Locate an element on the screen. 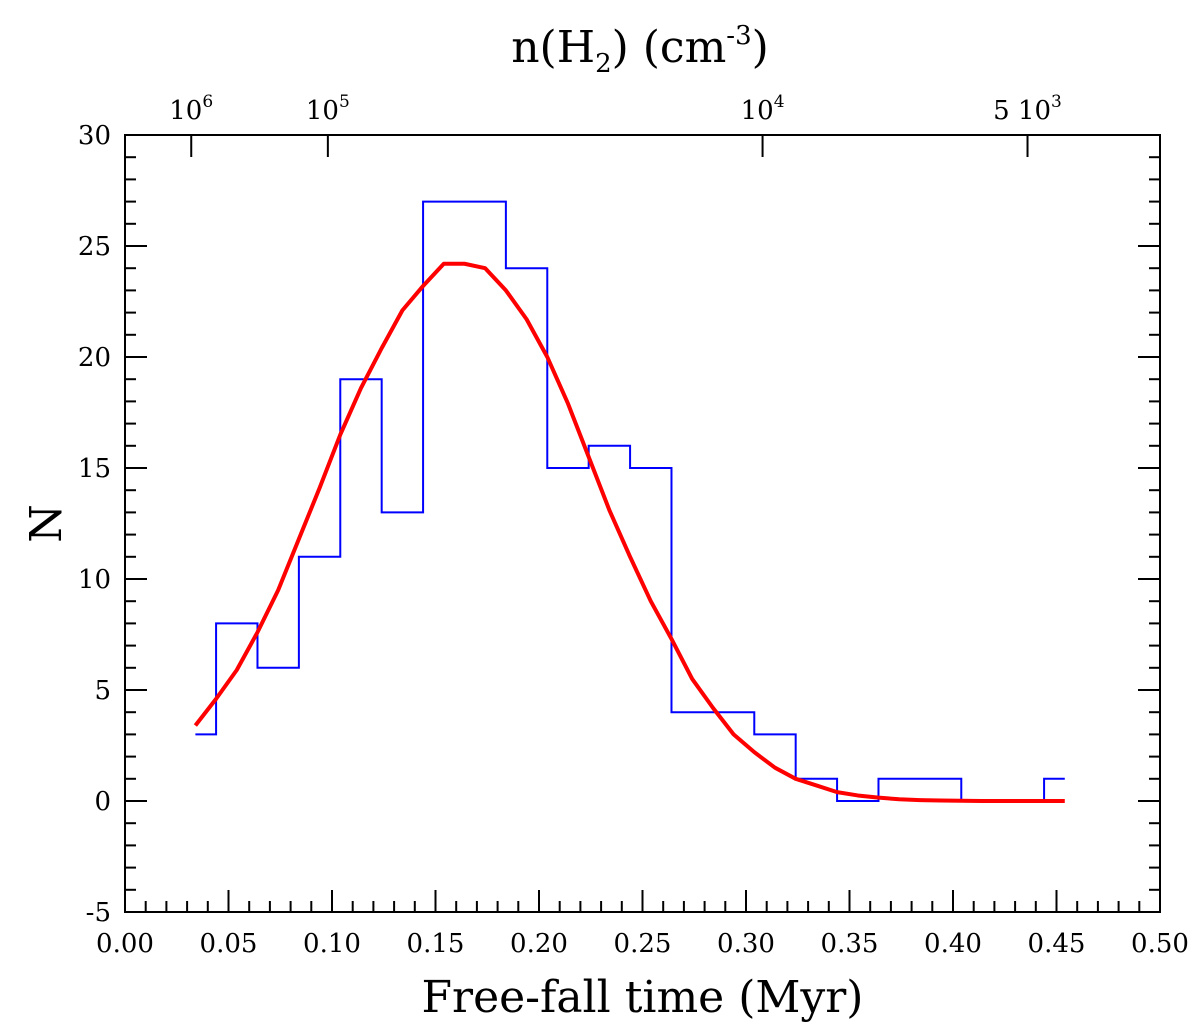  top-axis-tick-label: 5 103 is located at coordinates (1027, 109).